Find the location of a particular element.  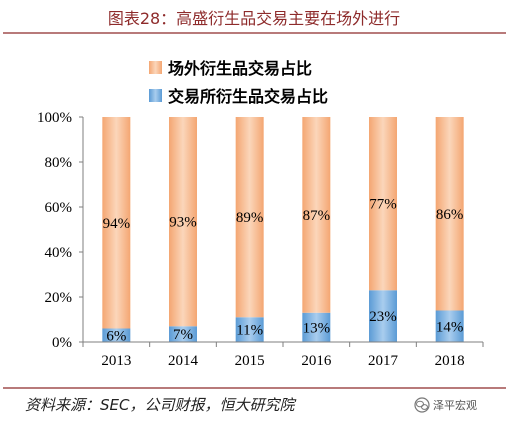

y-tick-label: 60% is located at coordinates (59, 208).